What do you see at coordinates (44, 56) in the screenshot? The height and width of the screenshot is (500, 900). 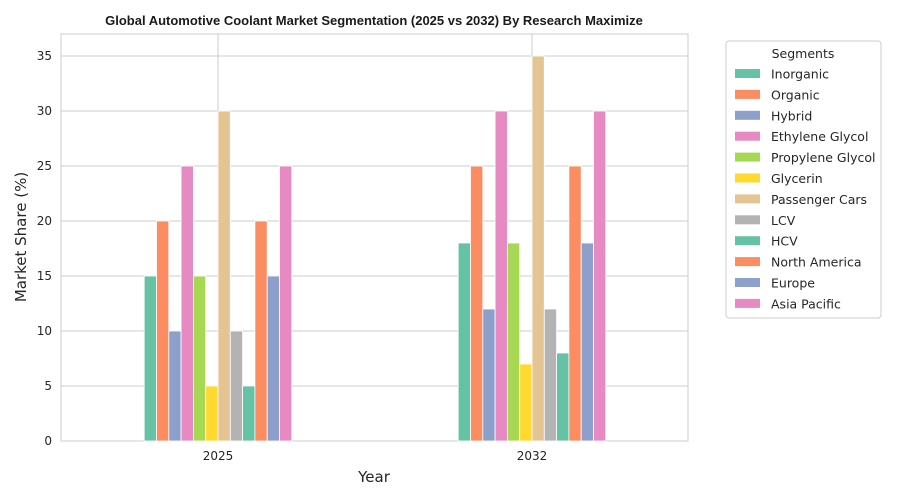 I see `y-tick-label: 35` at bounding box center [44, 56].